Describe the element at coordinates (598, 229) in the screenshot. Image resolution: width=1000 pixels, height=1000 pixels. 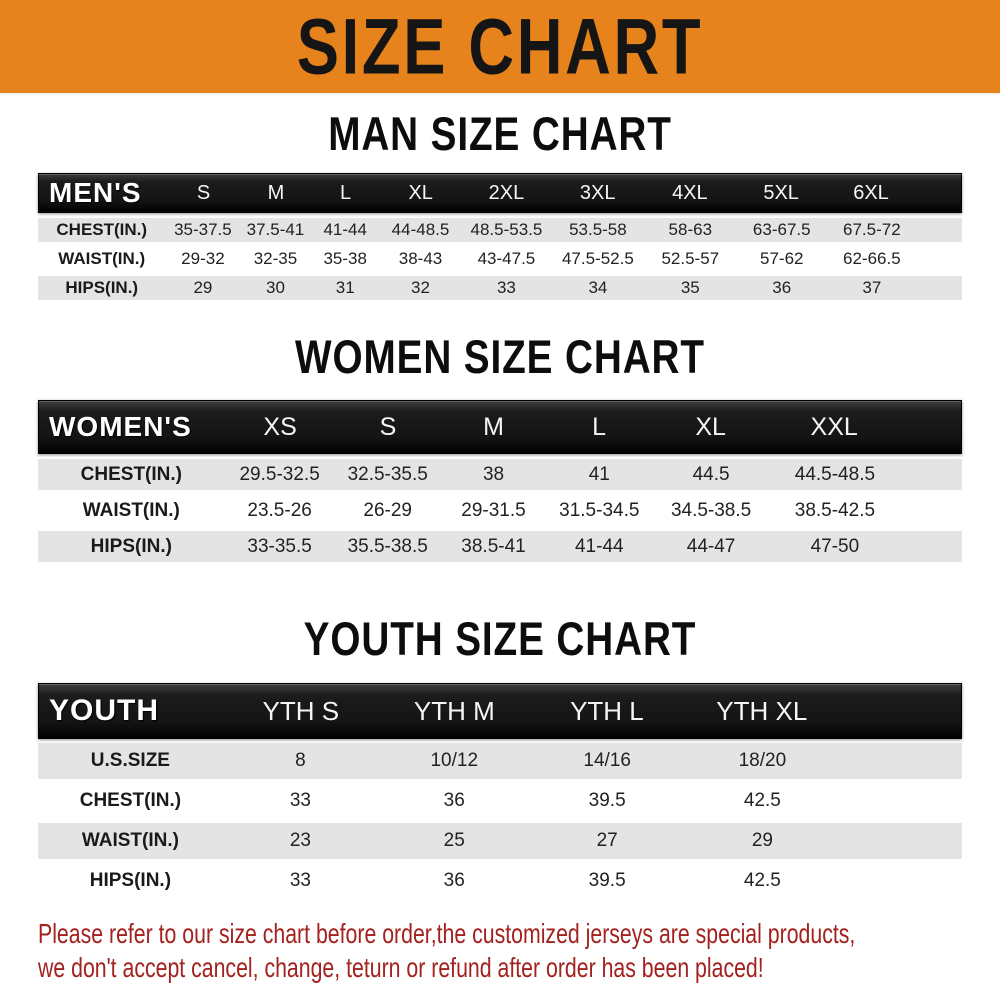
I see `size-cell: 53.5-58` at that location.